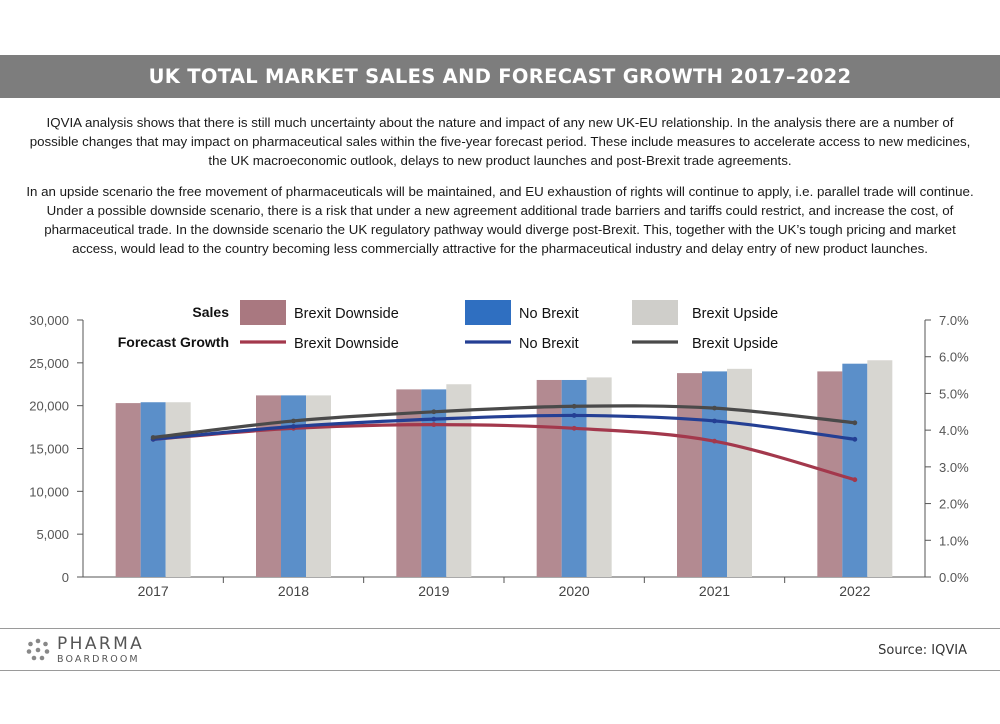  I want to click on source-note: Source: IQVIA, so click(922, 650).